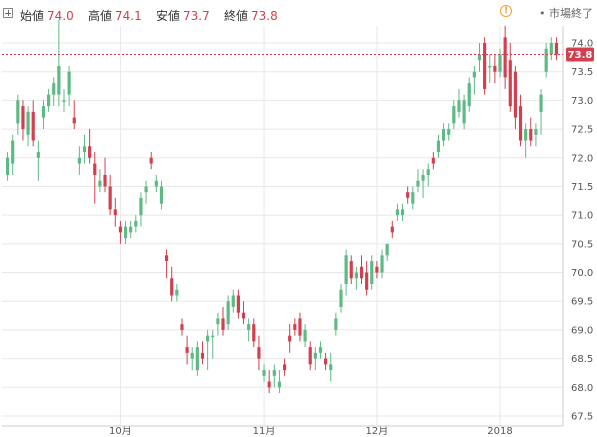 This screenshot has height=437, width=597. What do you see at coordinates (168, 16) in the screenshot?
I see `low-label: 安値` at bounding box center [168, 16].